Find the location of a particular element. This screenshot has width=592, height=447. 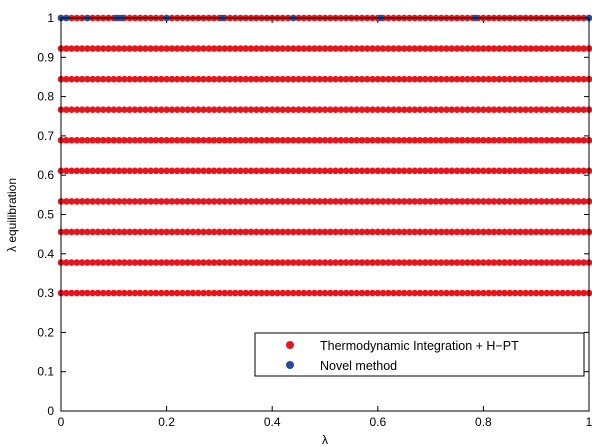

legend-label-ti-hpt: Thermodynamic Integration + H−PT is located at coordinates (419, 346).